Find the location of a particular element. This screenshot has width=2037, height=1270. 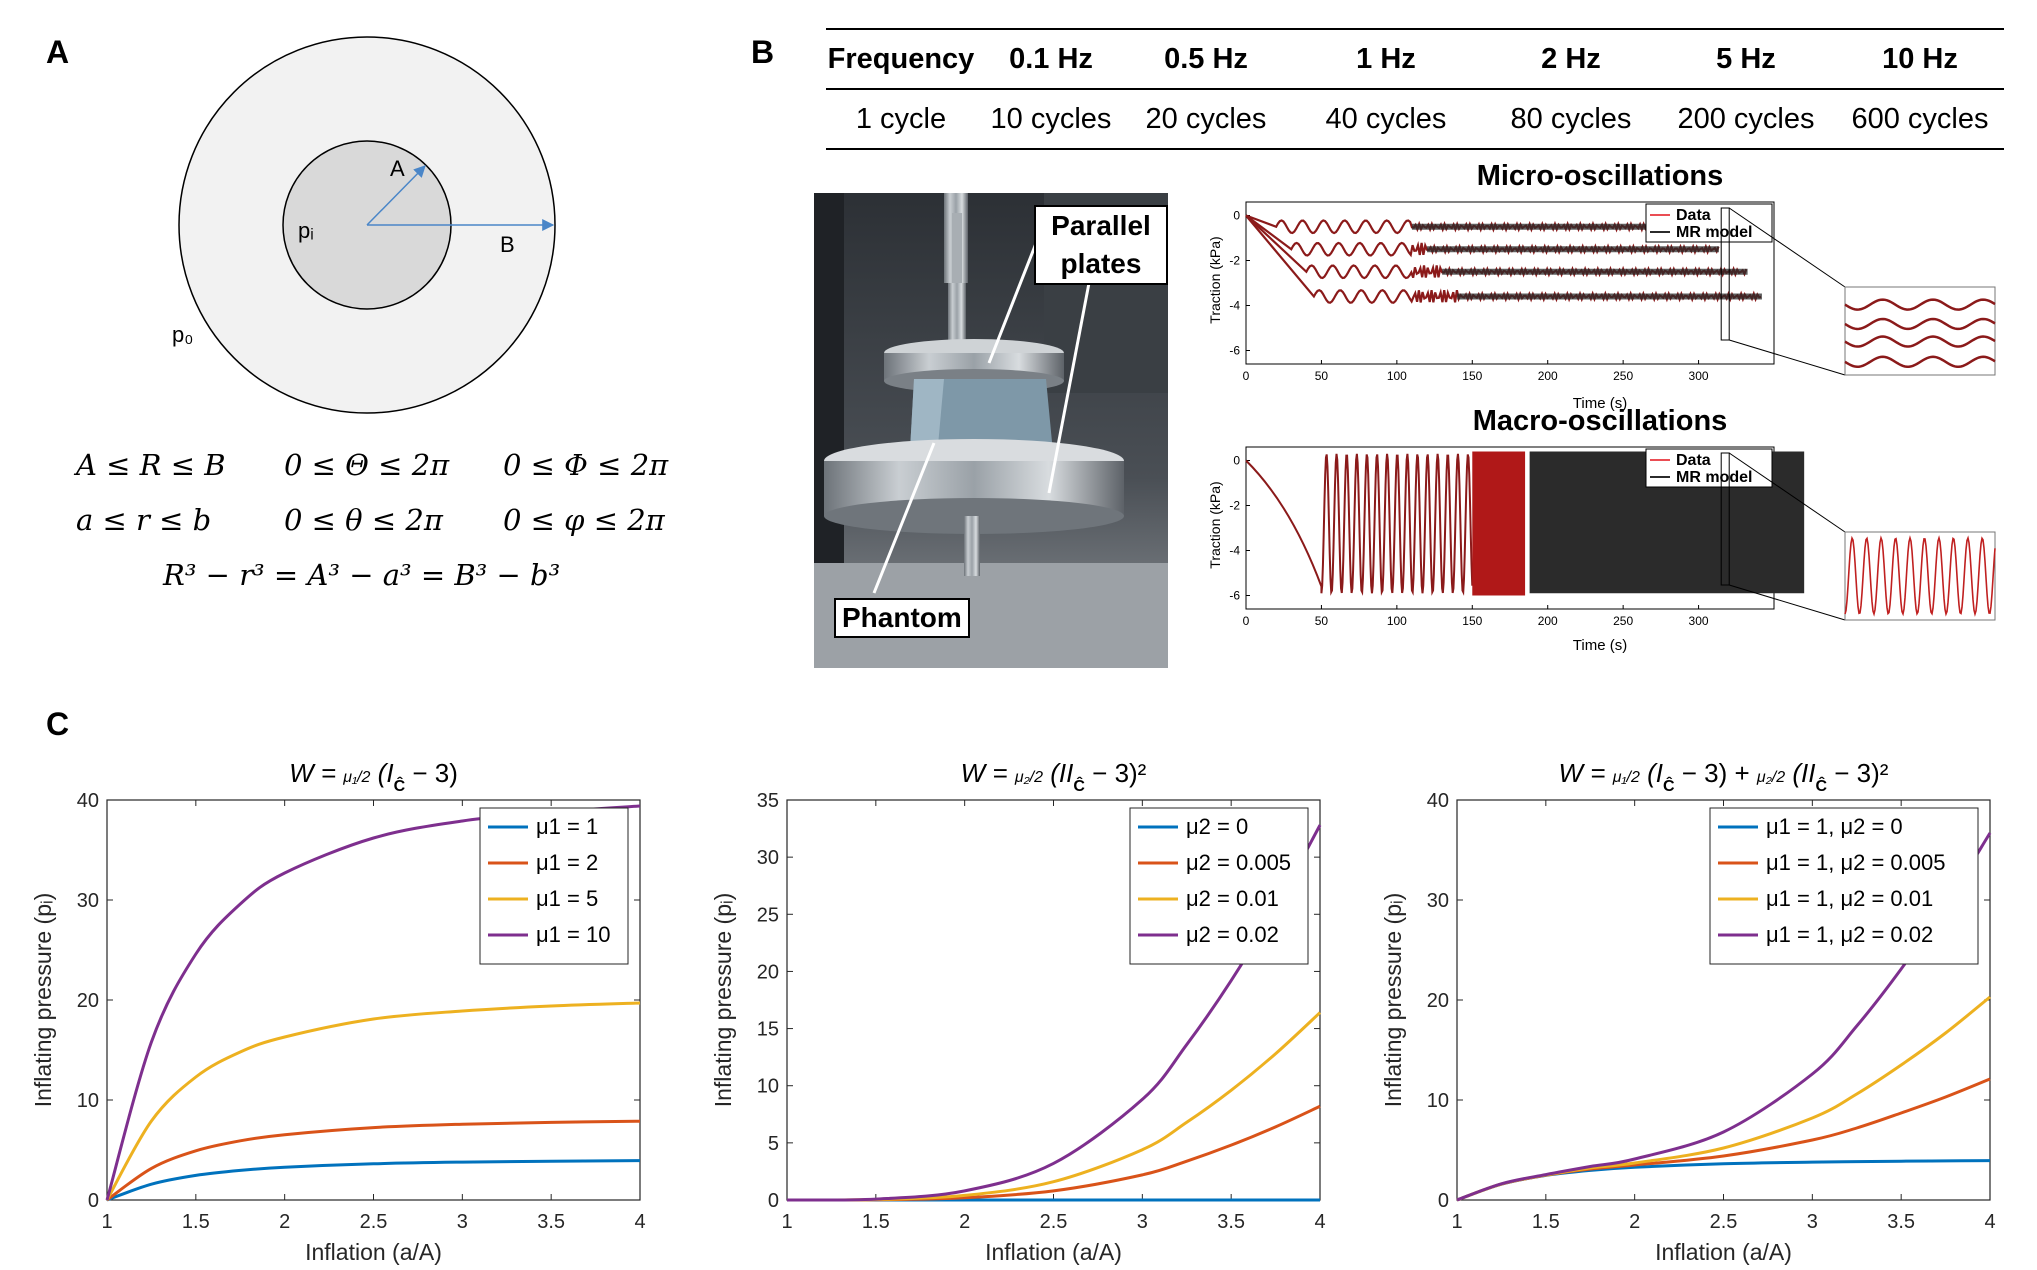

x-tick-label: 250 is located at coordinates (1623, 621).